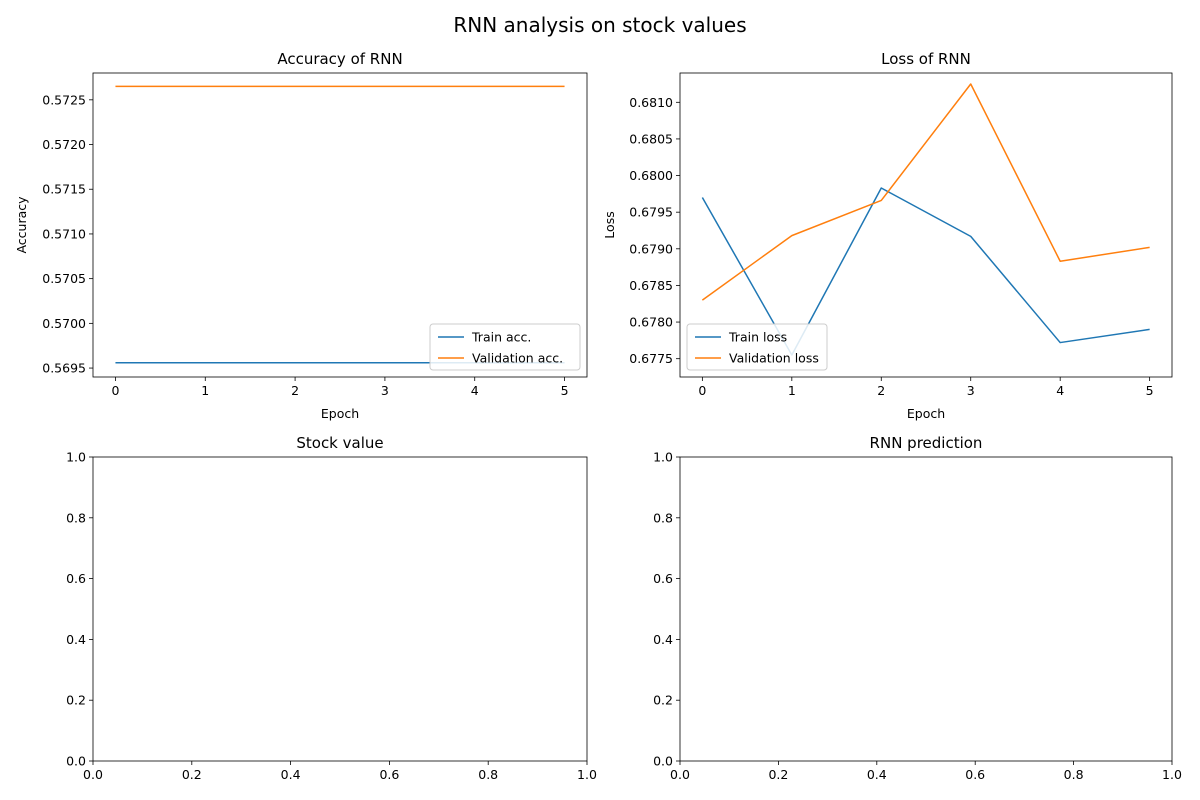  Describe the element at coordinates (205, 390) in the screenshot. I see `accuracy-xtick-label: 1` at that location.